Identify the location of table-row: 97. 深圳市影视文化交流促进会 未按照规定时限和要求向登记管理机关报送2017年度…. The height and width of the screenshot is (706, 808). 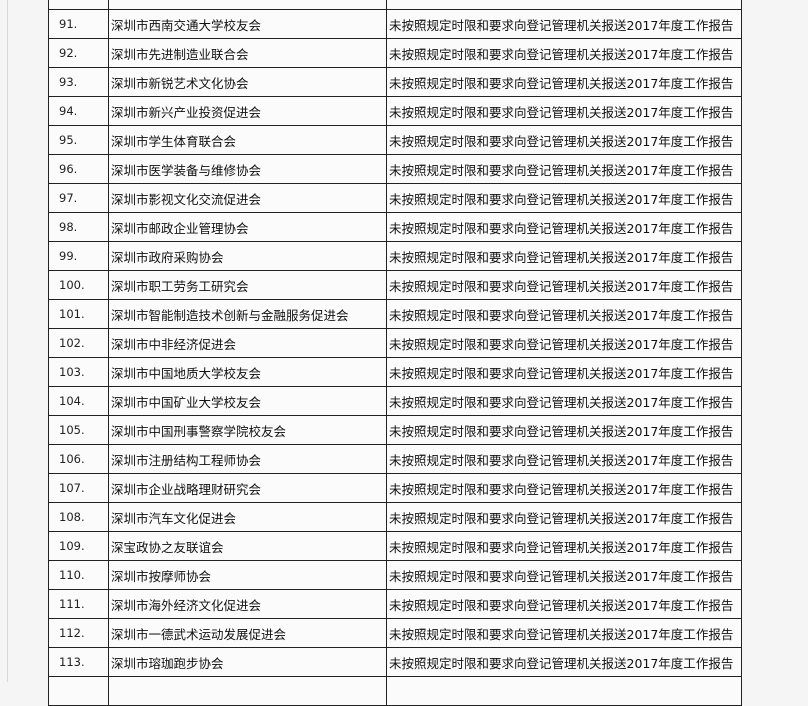
(395, 198).